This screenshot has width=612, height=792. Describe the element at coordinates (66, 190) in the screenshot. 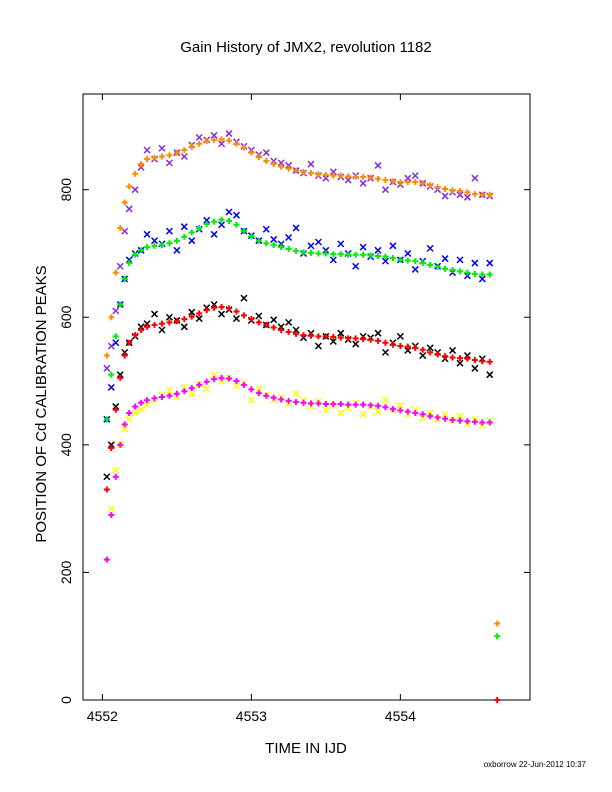

I see `y-tick-label: 800` at that location.